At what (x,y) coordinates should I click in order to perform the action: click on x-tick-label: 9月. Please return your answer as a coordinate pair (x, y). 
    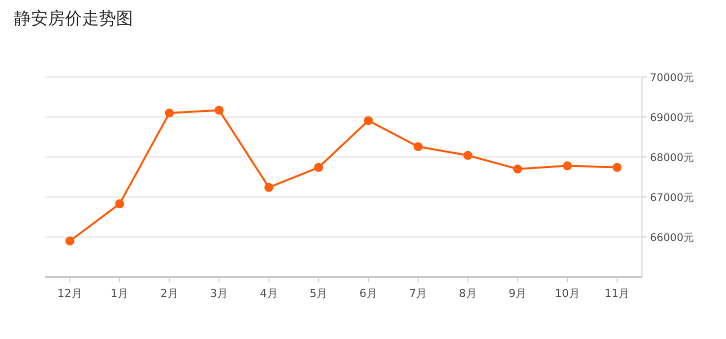
    Looking at the image, I should click on (517, 293).